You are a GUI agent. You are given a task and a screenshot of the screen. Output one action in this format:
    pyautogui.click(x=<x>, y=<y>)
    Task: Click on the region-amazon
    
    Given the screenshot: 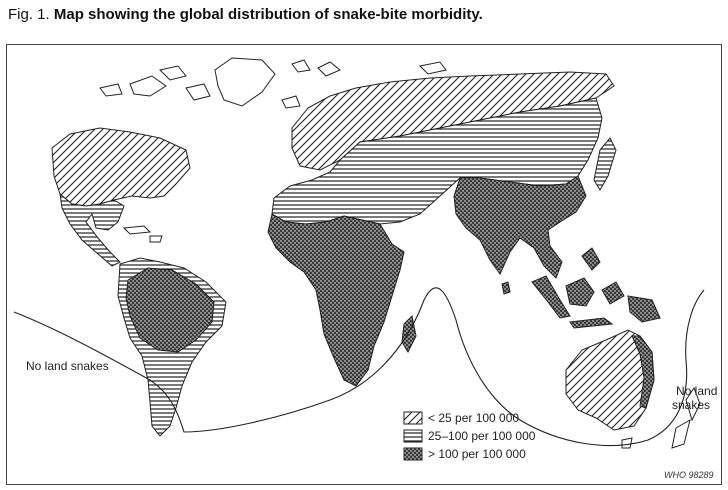 What is the action you would take?
    pyautogui.click(x=170, y=310)
    